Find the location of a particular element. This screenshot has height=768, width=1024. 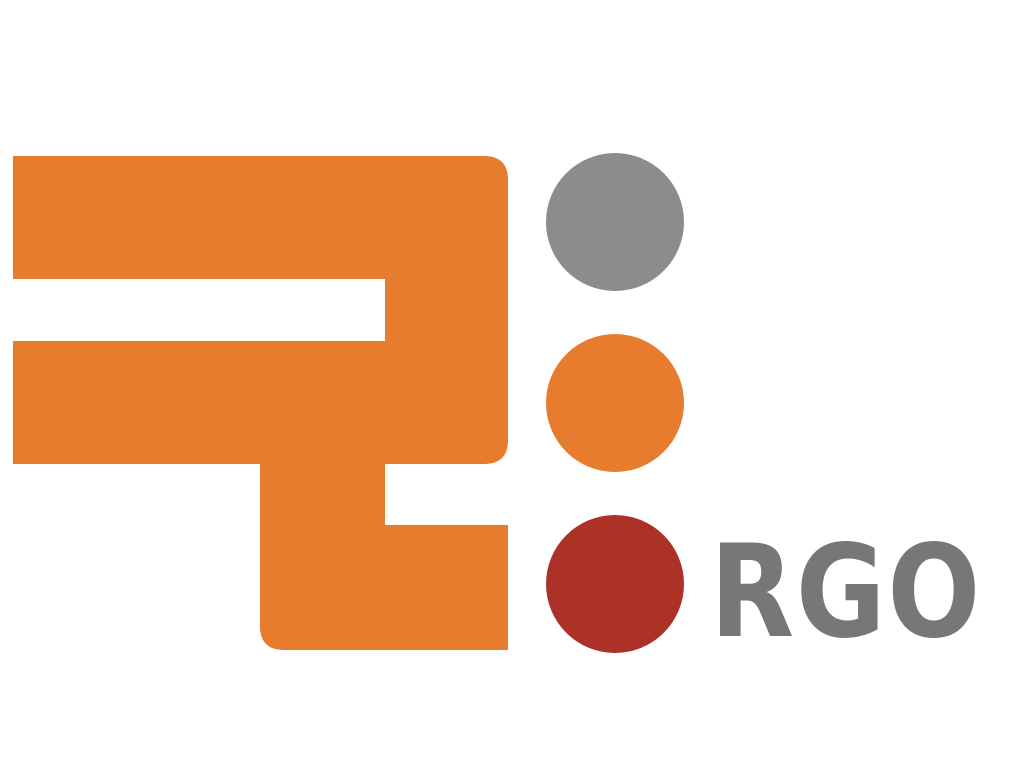

red-dot is located at coordinates (615, 584).